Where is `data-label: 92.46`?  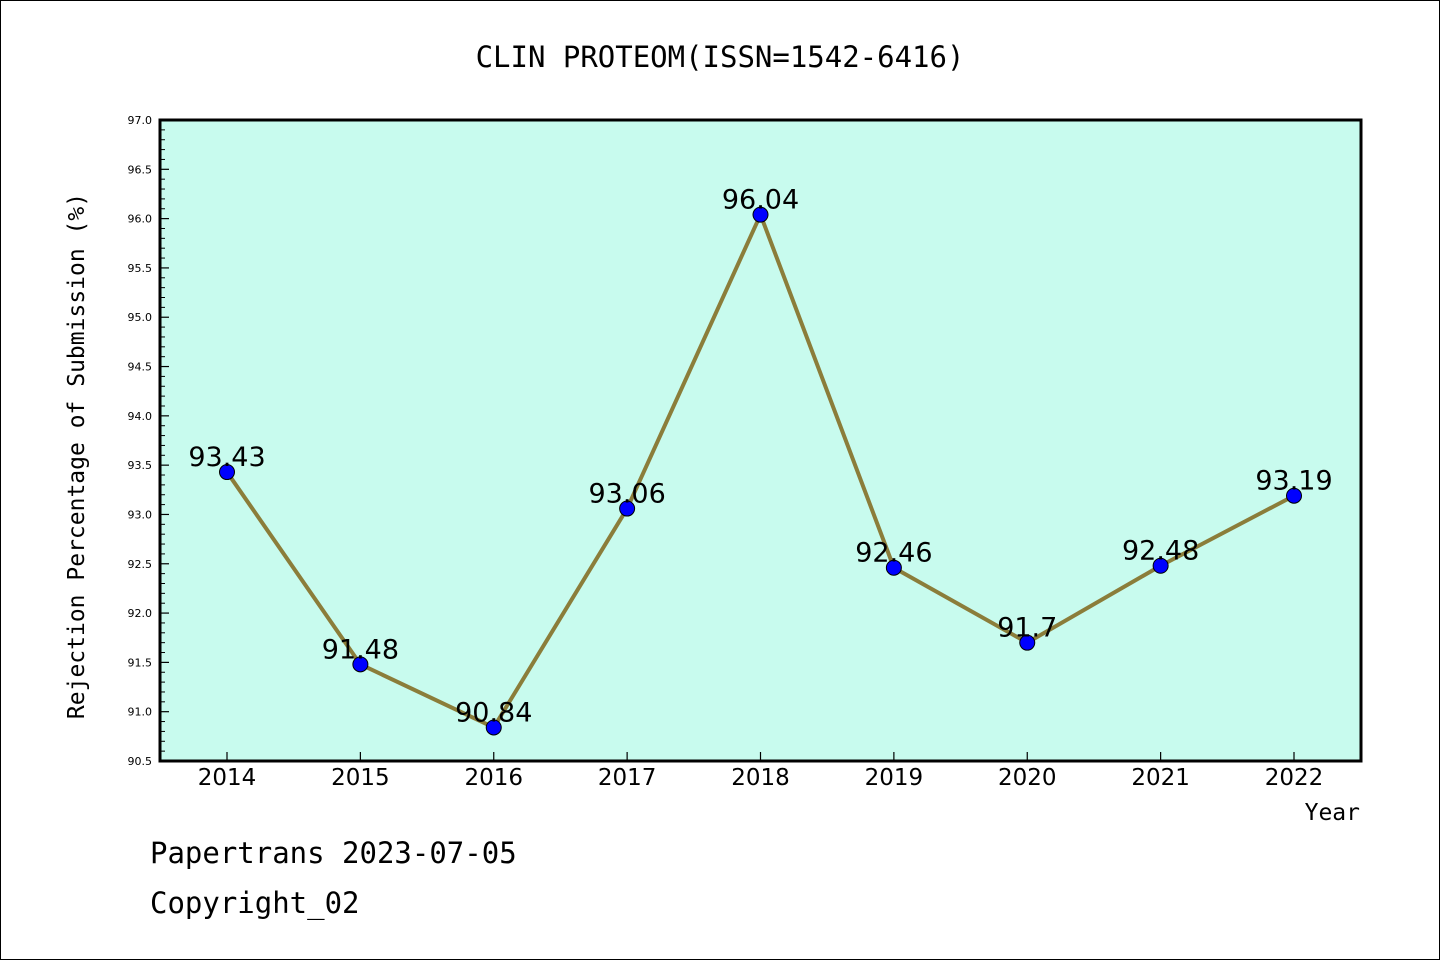 data-label: 92.46 is located at coordinates (893, 553).